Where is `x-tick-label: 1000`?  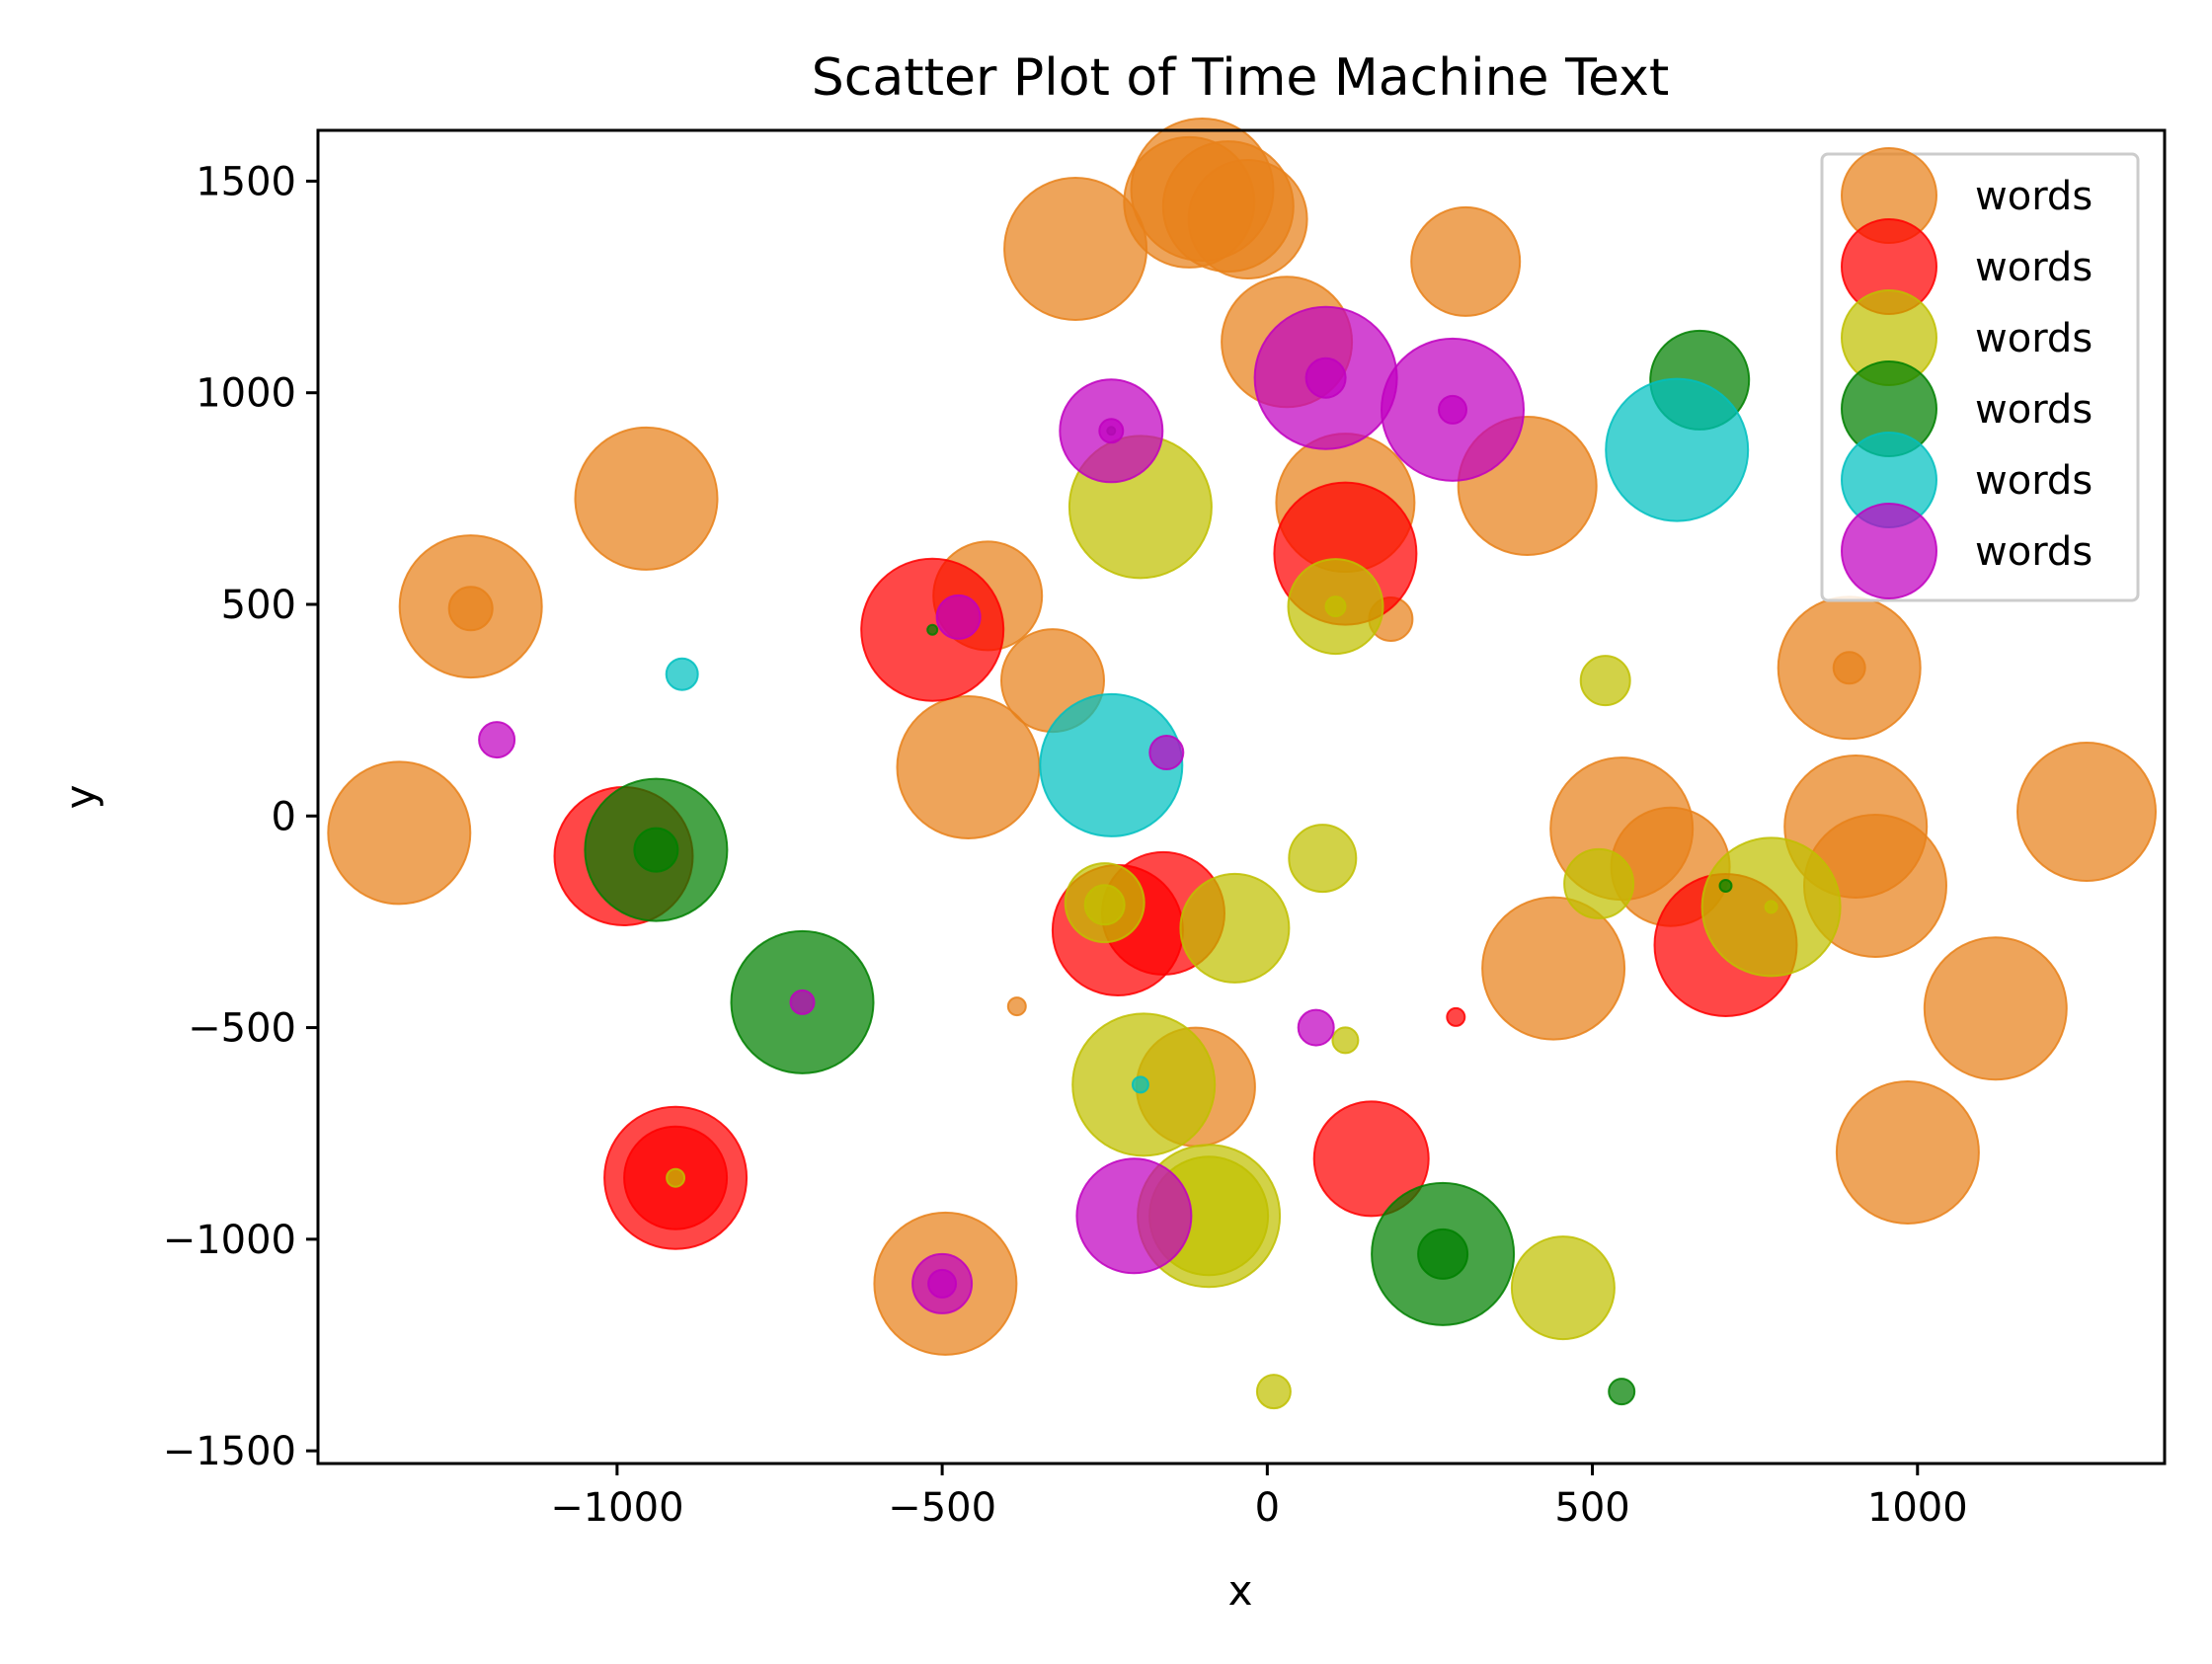
x-tick-label: 1000 is located at coordinates (1918, 1508).